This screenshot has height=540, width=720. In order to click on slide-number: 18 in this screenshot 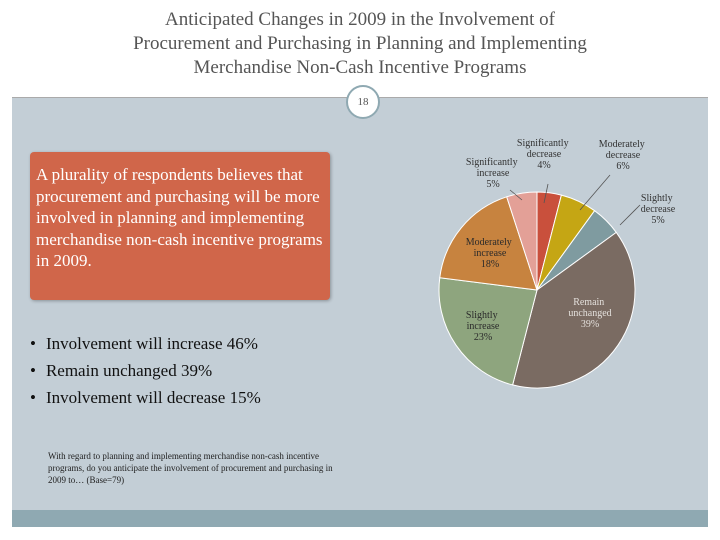, I will do `click(363, 102)`.